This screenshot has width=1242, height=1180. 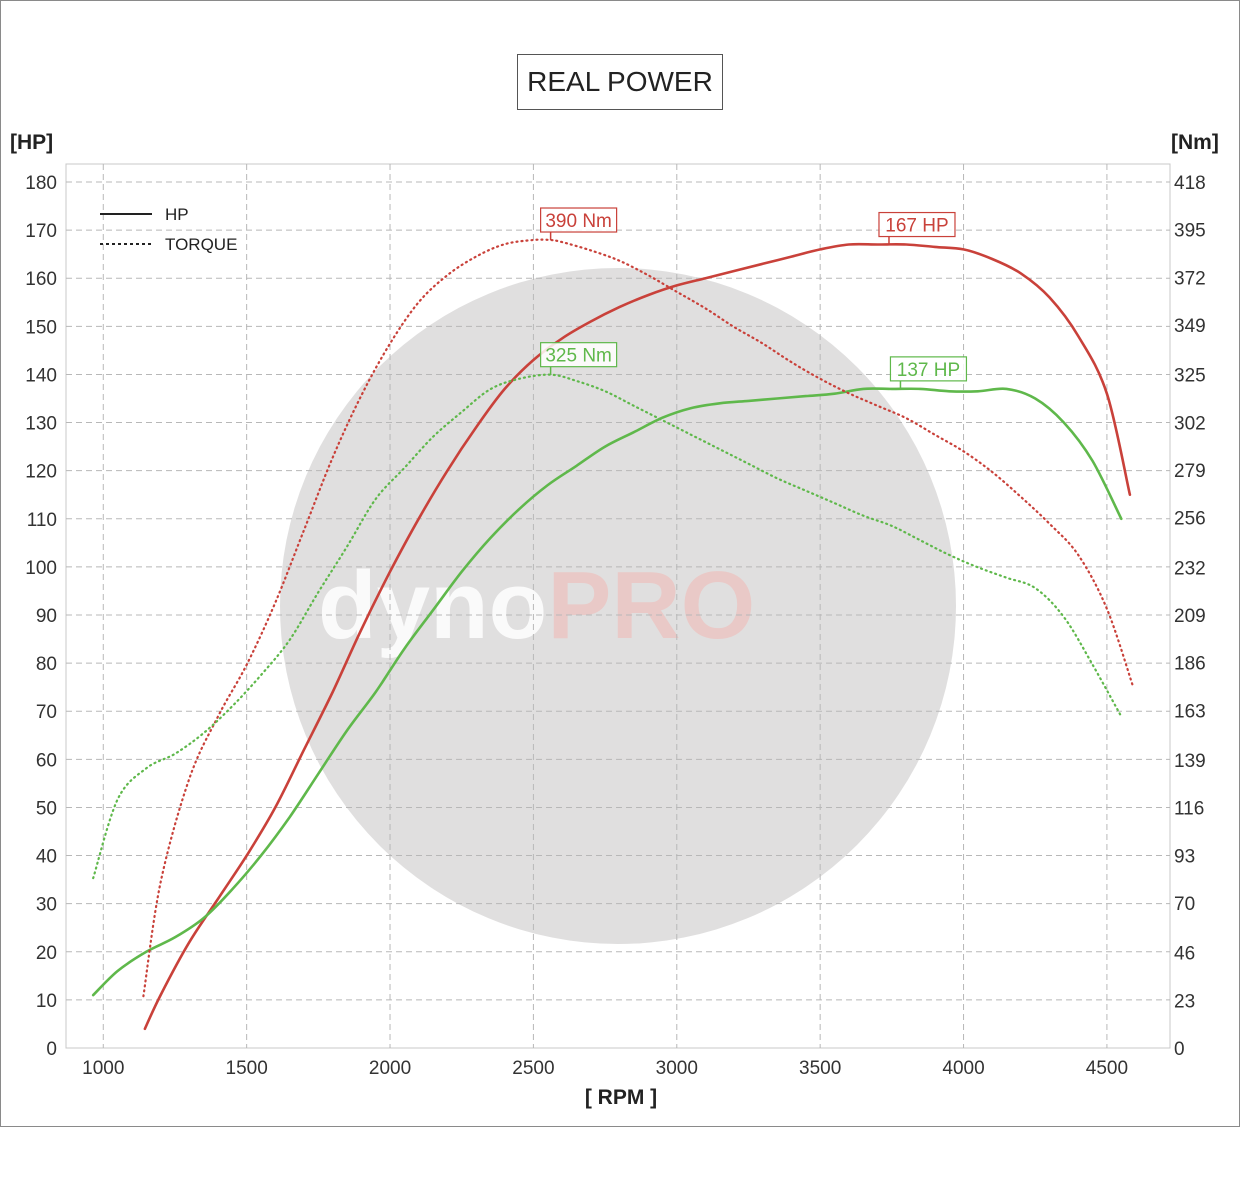 I want to click on y-right-tick-label: 46, so click(x=1184, y=954).